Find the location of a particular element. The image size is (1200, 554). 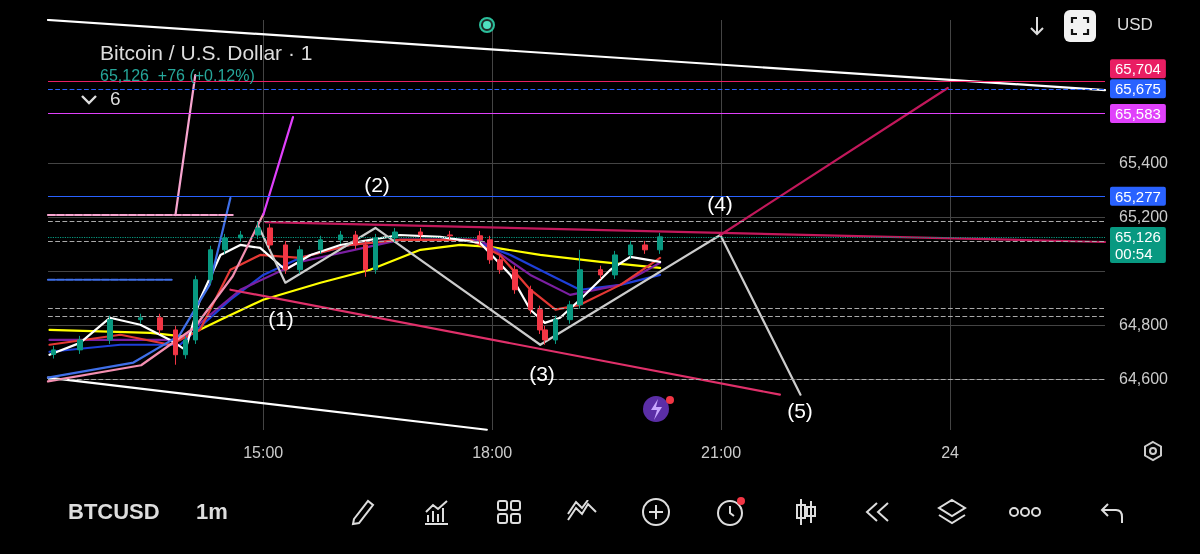

ref-line-label: 65,583 is located at coordinates (1138, 114).